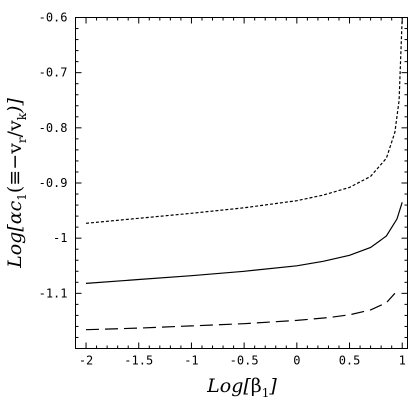 This screenshot has width=409, height=409. I want to click on y-tick-label: -0.7, so click(53, 73).